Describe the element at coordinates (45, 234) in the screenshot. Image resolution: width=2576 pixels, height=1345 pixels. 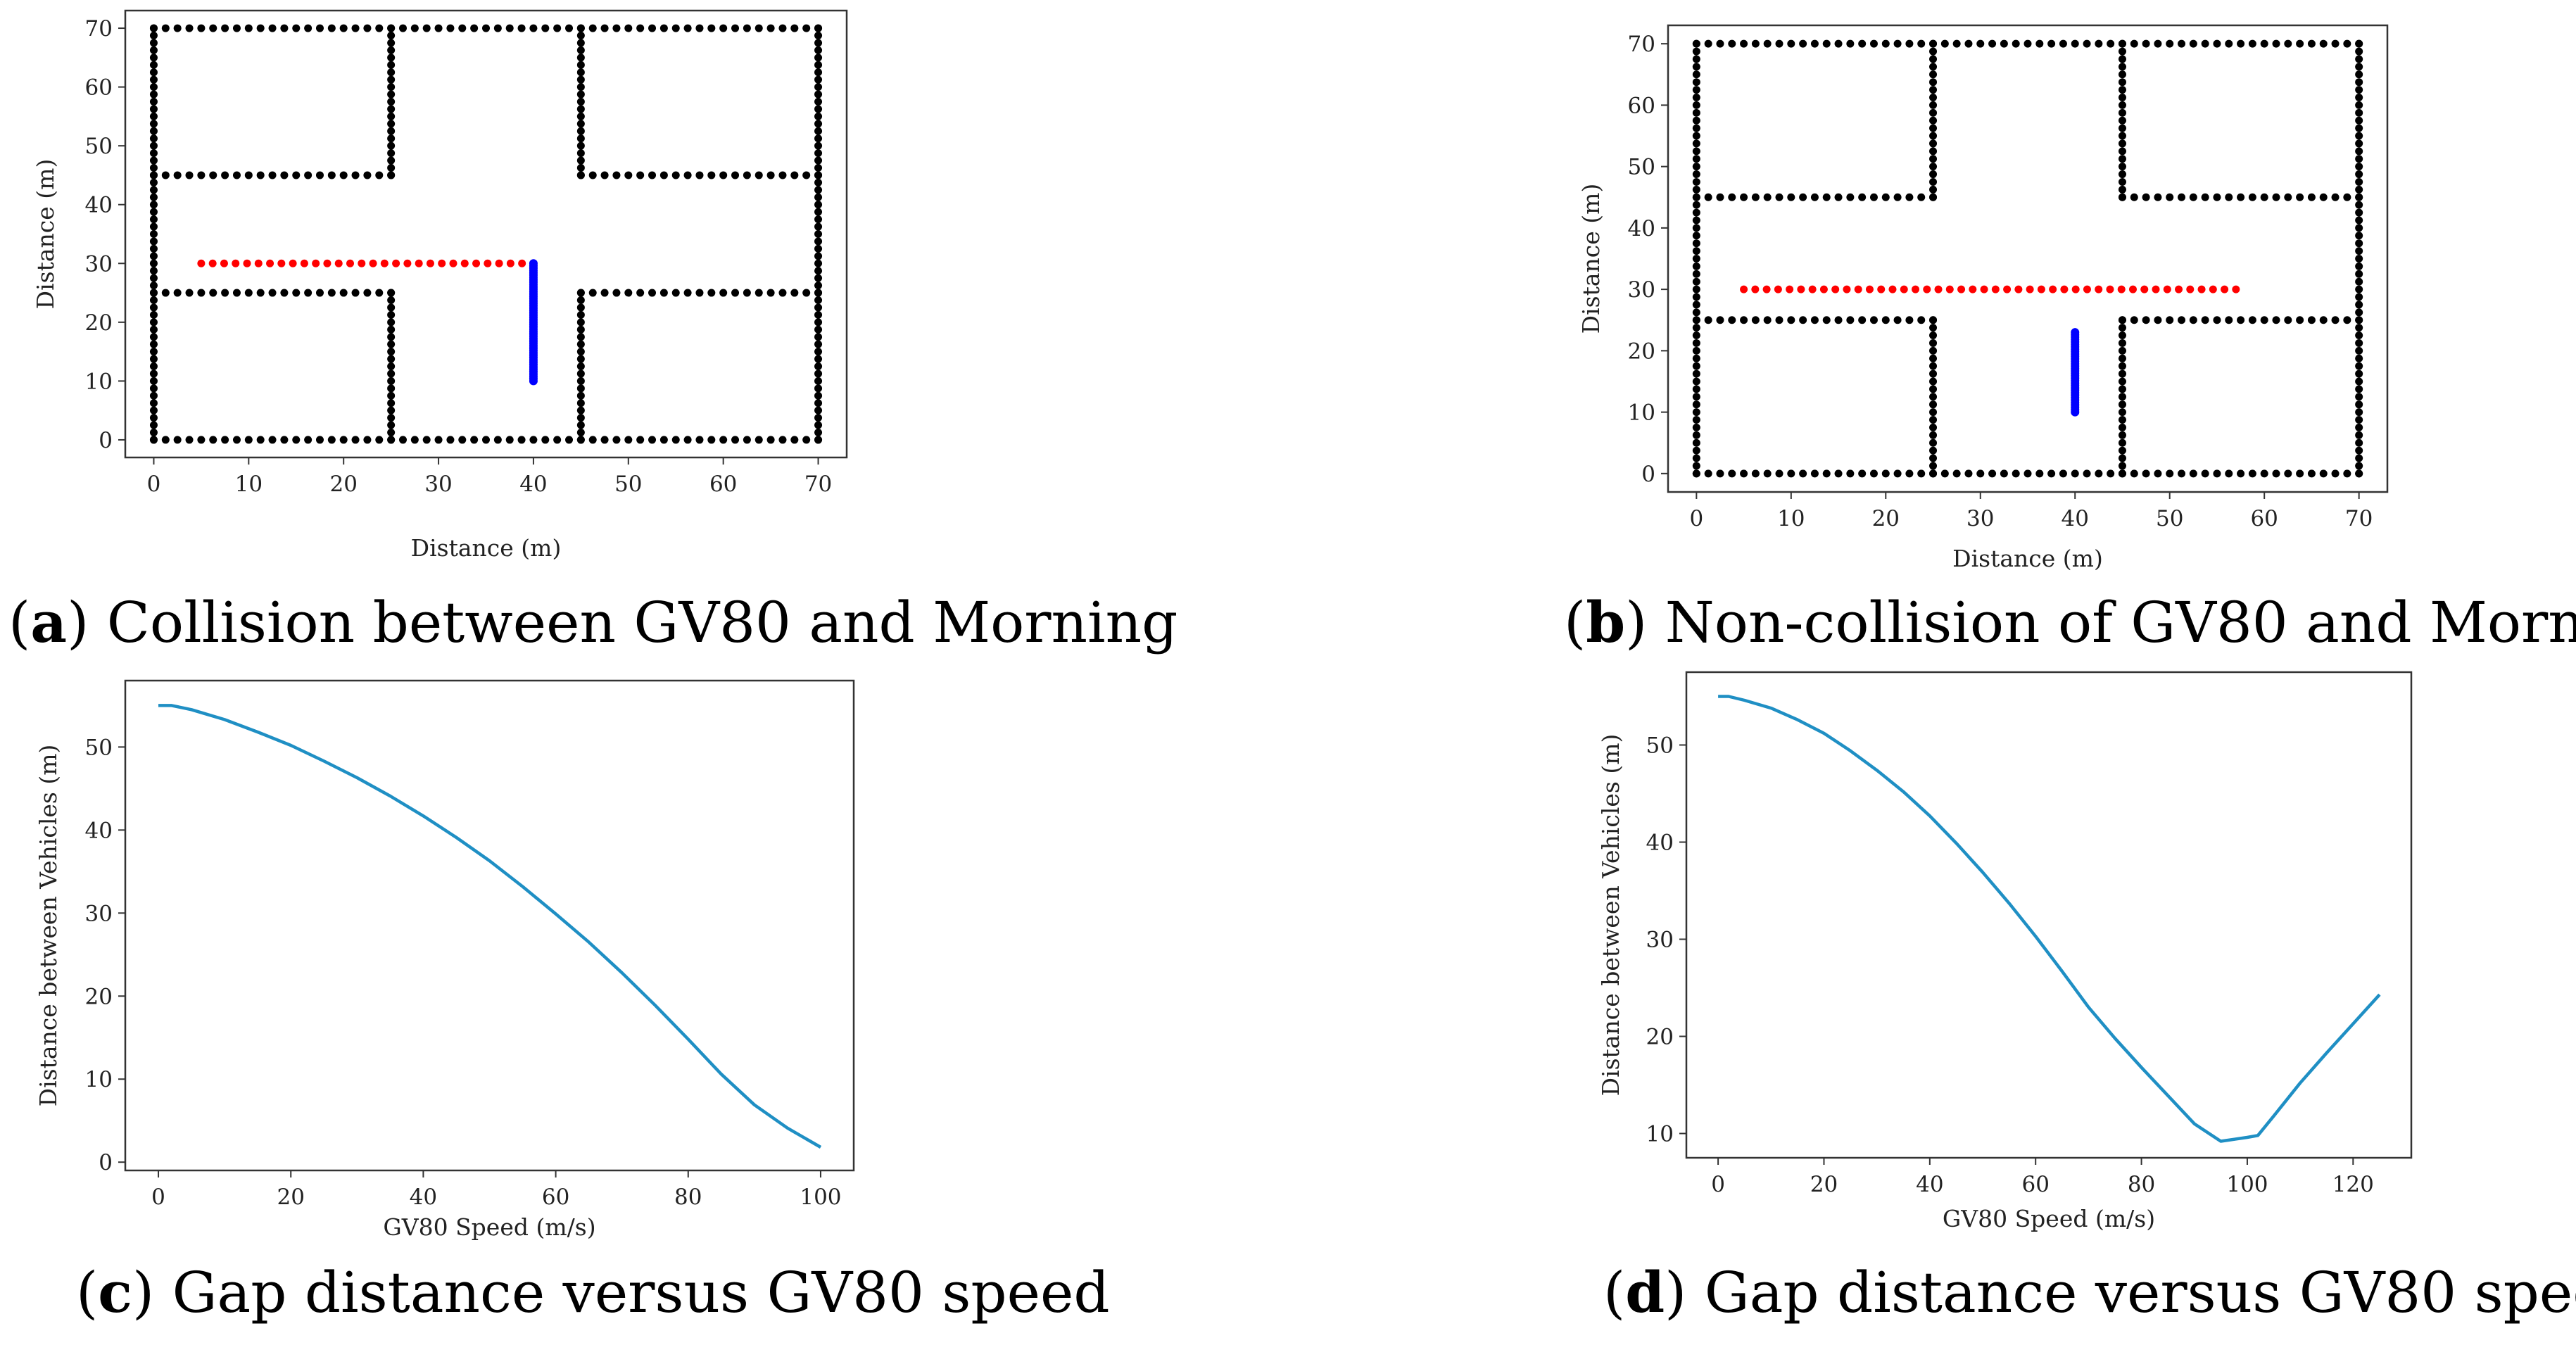
I see `panel-a-y-axis-label: Distance (m)` at that location.